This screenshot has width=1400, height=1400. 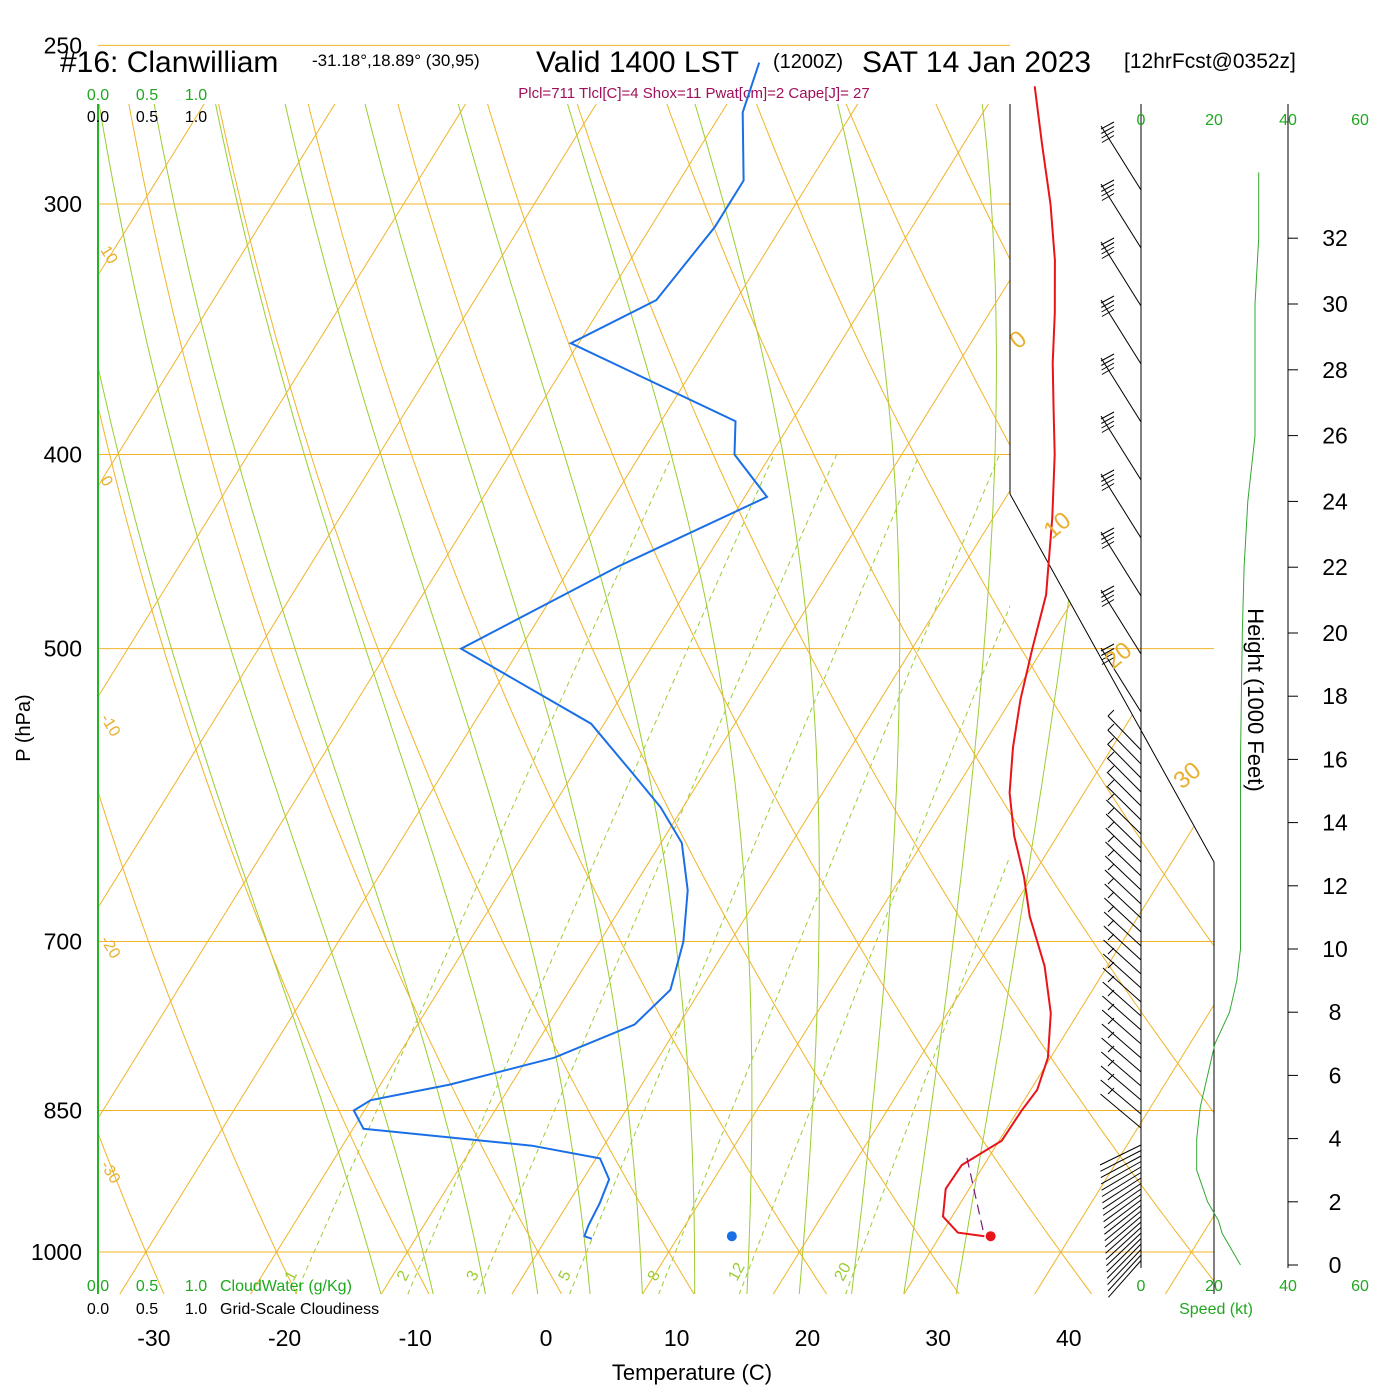 I want to click on cloudiness-label: Grid-Scale Cloudiness, so click(x=299, y=1309).